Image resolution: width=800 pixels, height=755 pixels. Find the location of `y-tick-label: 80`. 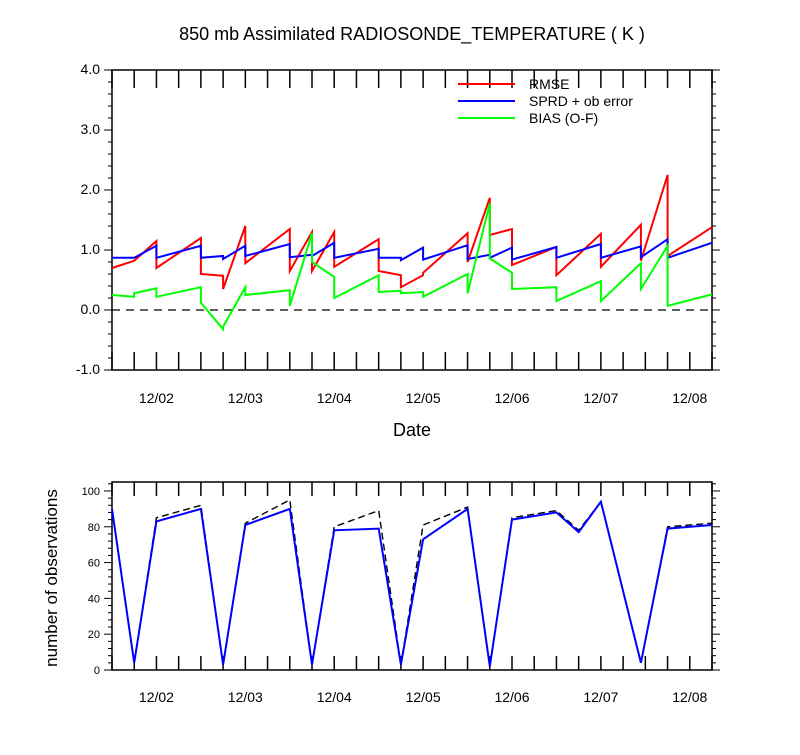

y-tick-label: 80 is located at coordinates (94, 528).